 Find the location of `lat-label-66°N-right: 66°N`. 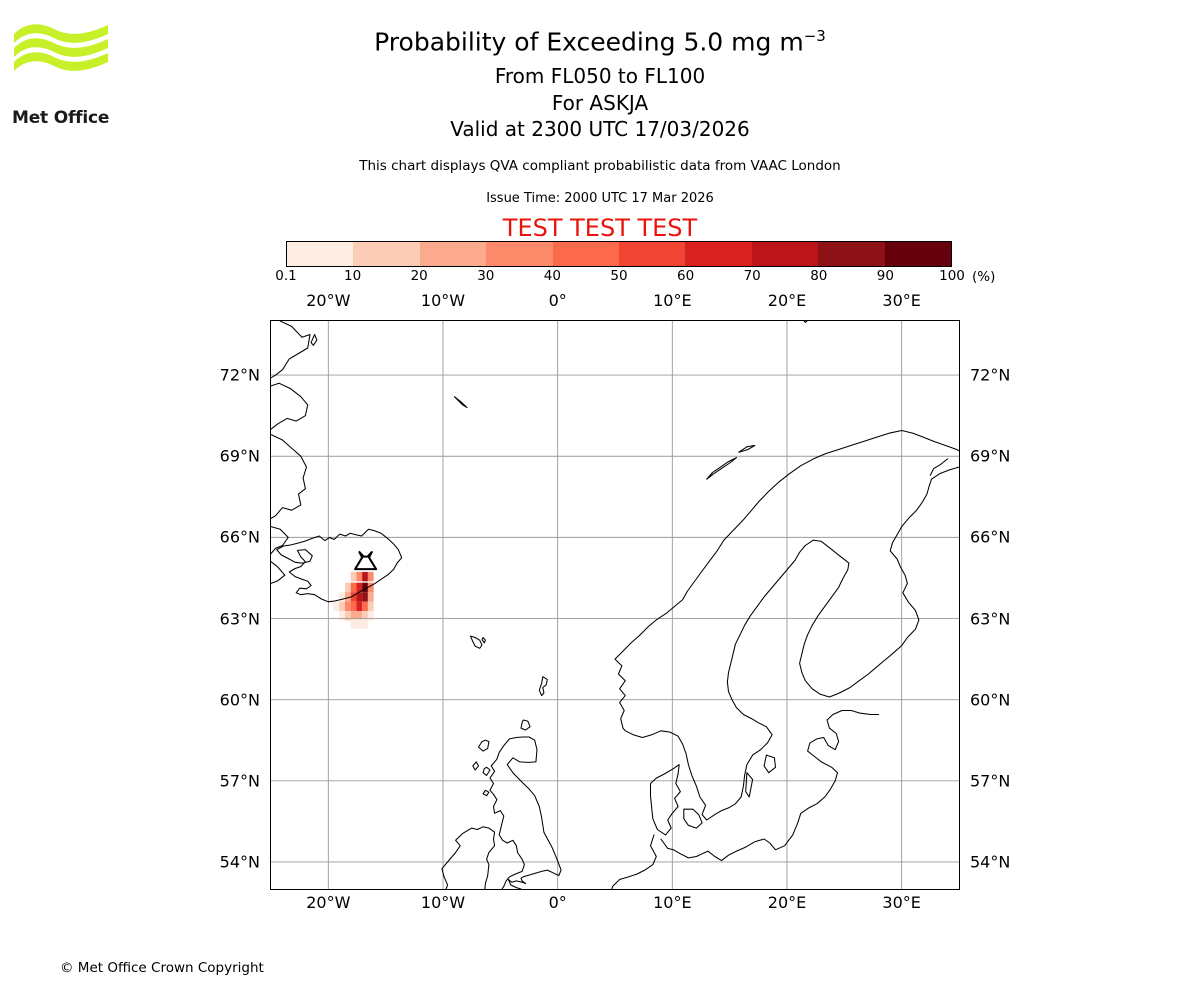

lat-label-66°N-right: 66°N is located at coordinates (990, 537).